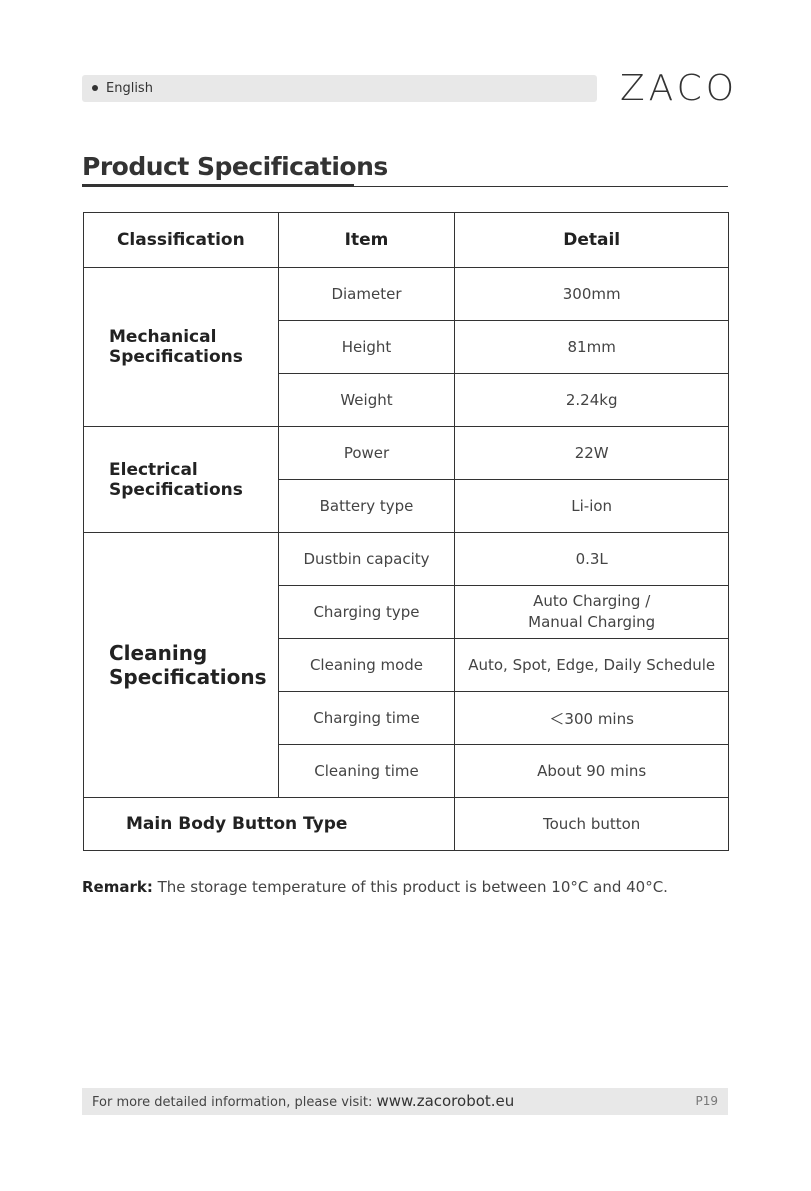 This screenshot has height=1191, width=811. What do you see at coordinates (366, 612) in the screenshot?
I see `item-cell: Charging type` at bounding box center [366, 612].